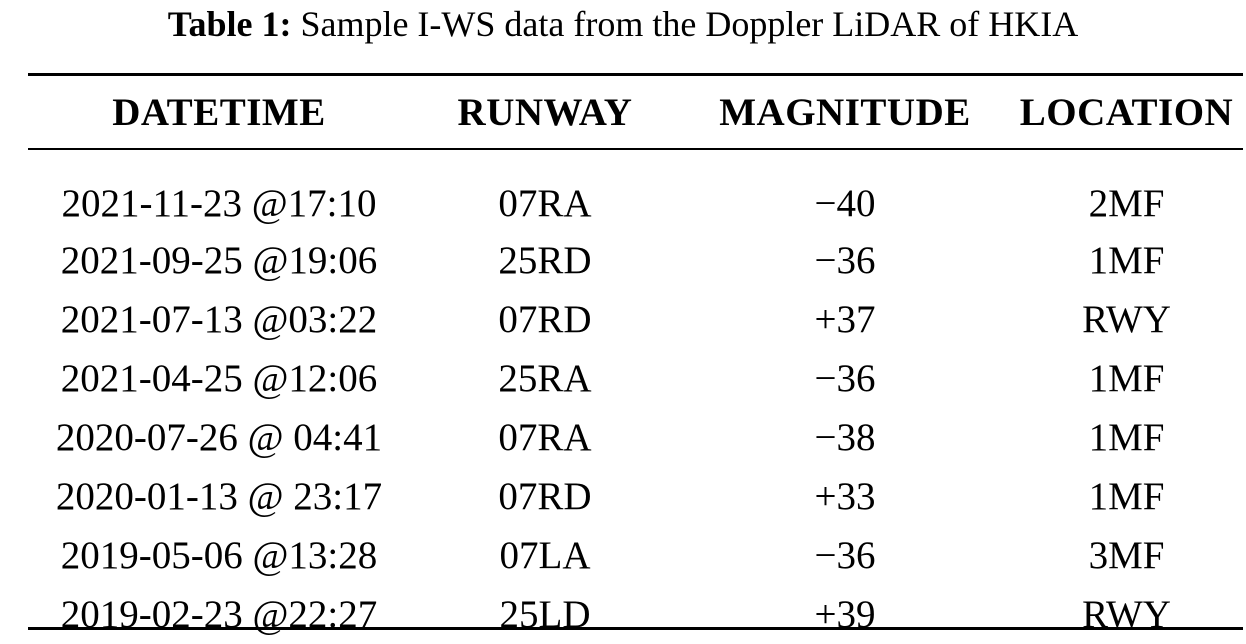  What do you see at coordinates (845, 203) in the screenshot?
I see `cell-magnitude: −40` at bounding box center [845, 203].